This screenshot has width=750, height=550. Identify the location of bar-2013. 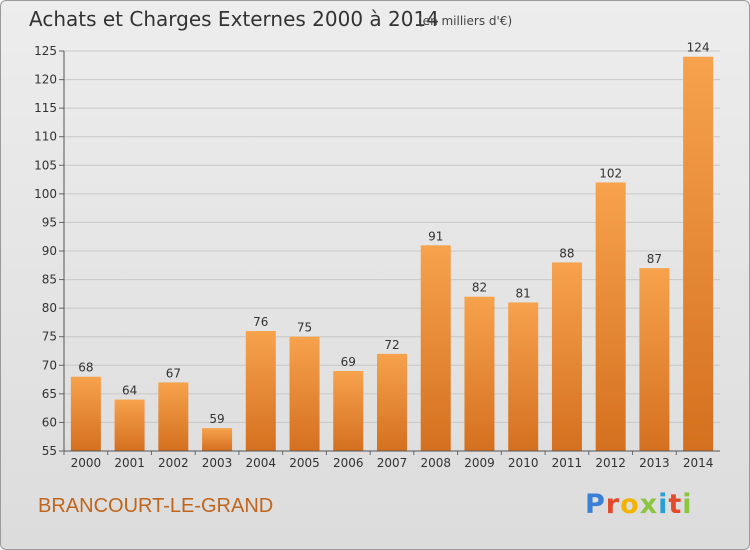
(654, 359).